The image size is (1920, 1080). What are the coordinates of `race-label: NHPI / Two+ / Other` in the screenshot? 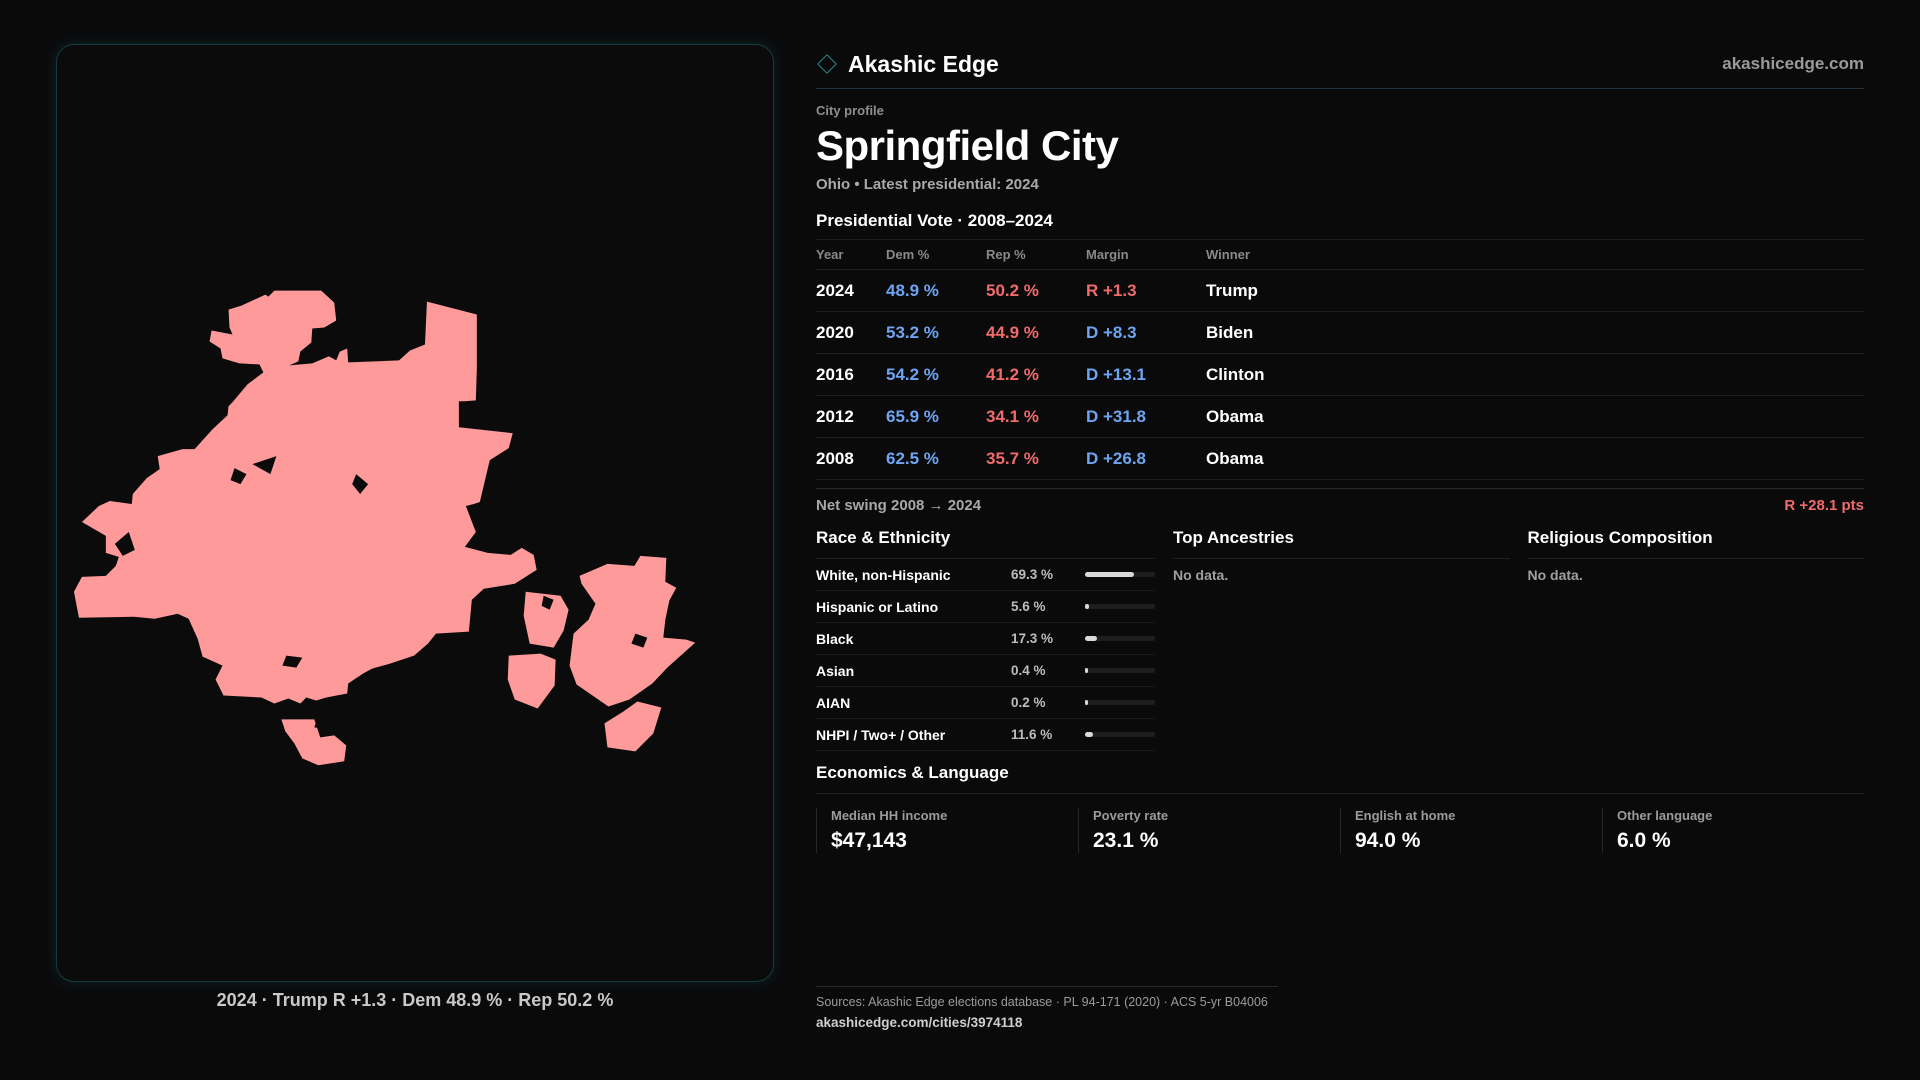 It's located at (881, 734).